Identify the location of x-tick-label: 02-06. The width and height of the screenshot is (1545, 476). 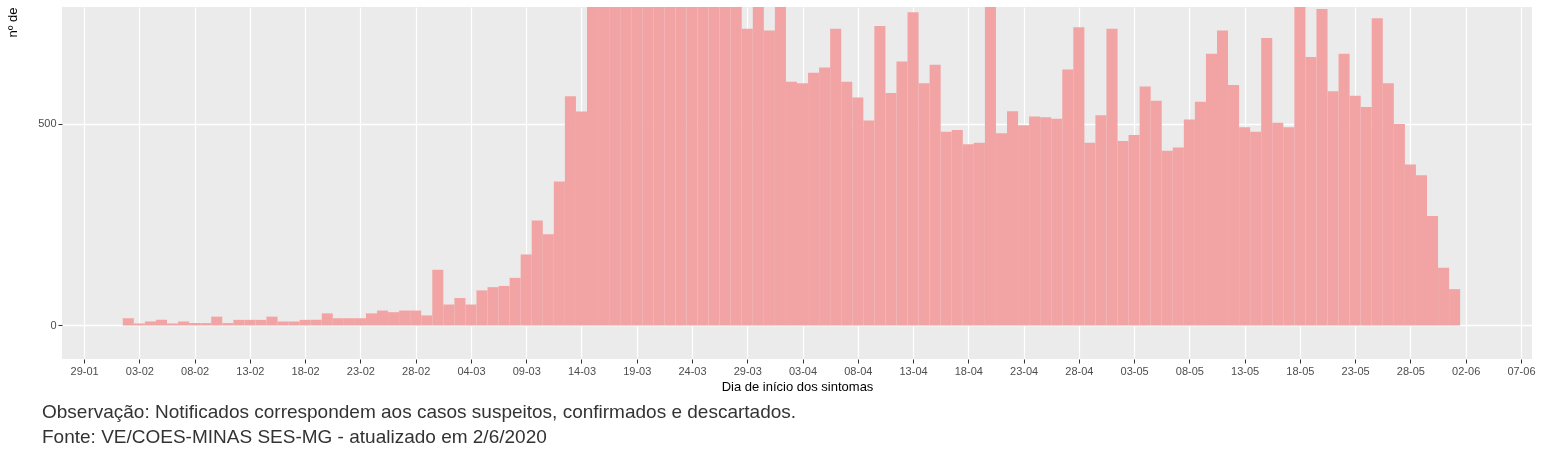
(1466, 370).